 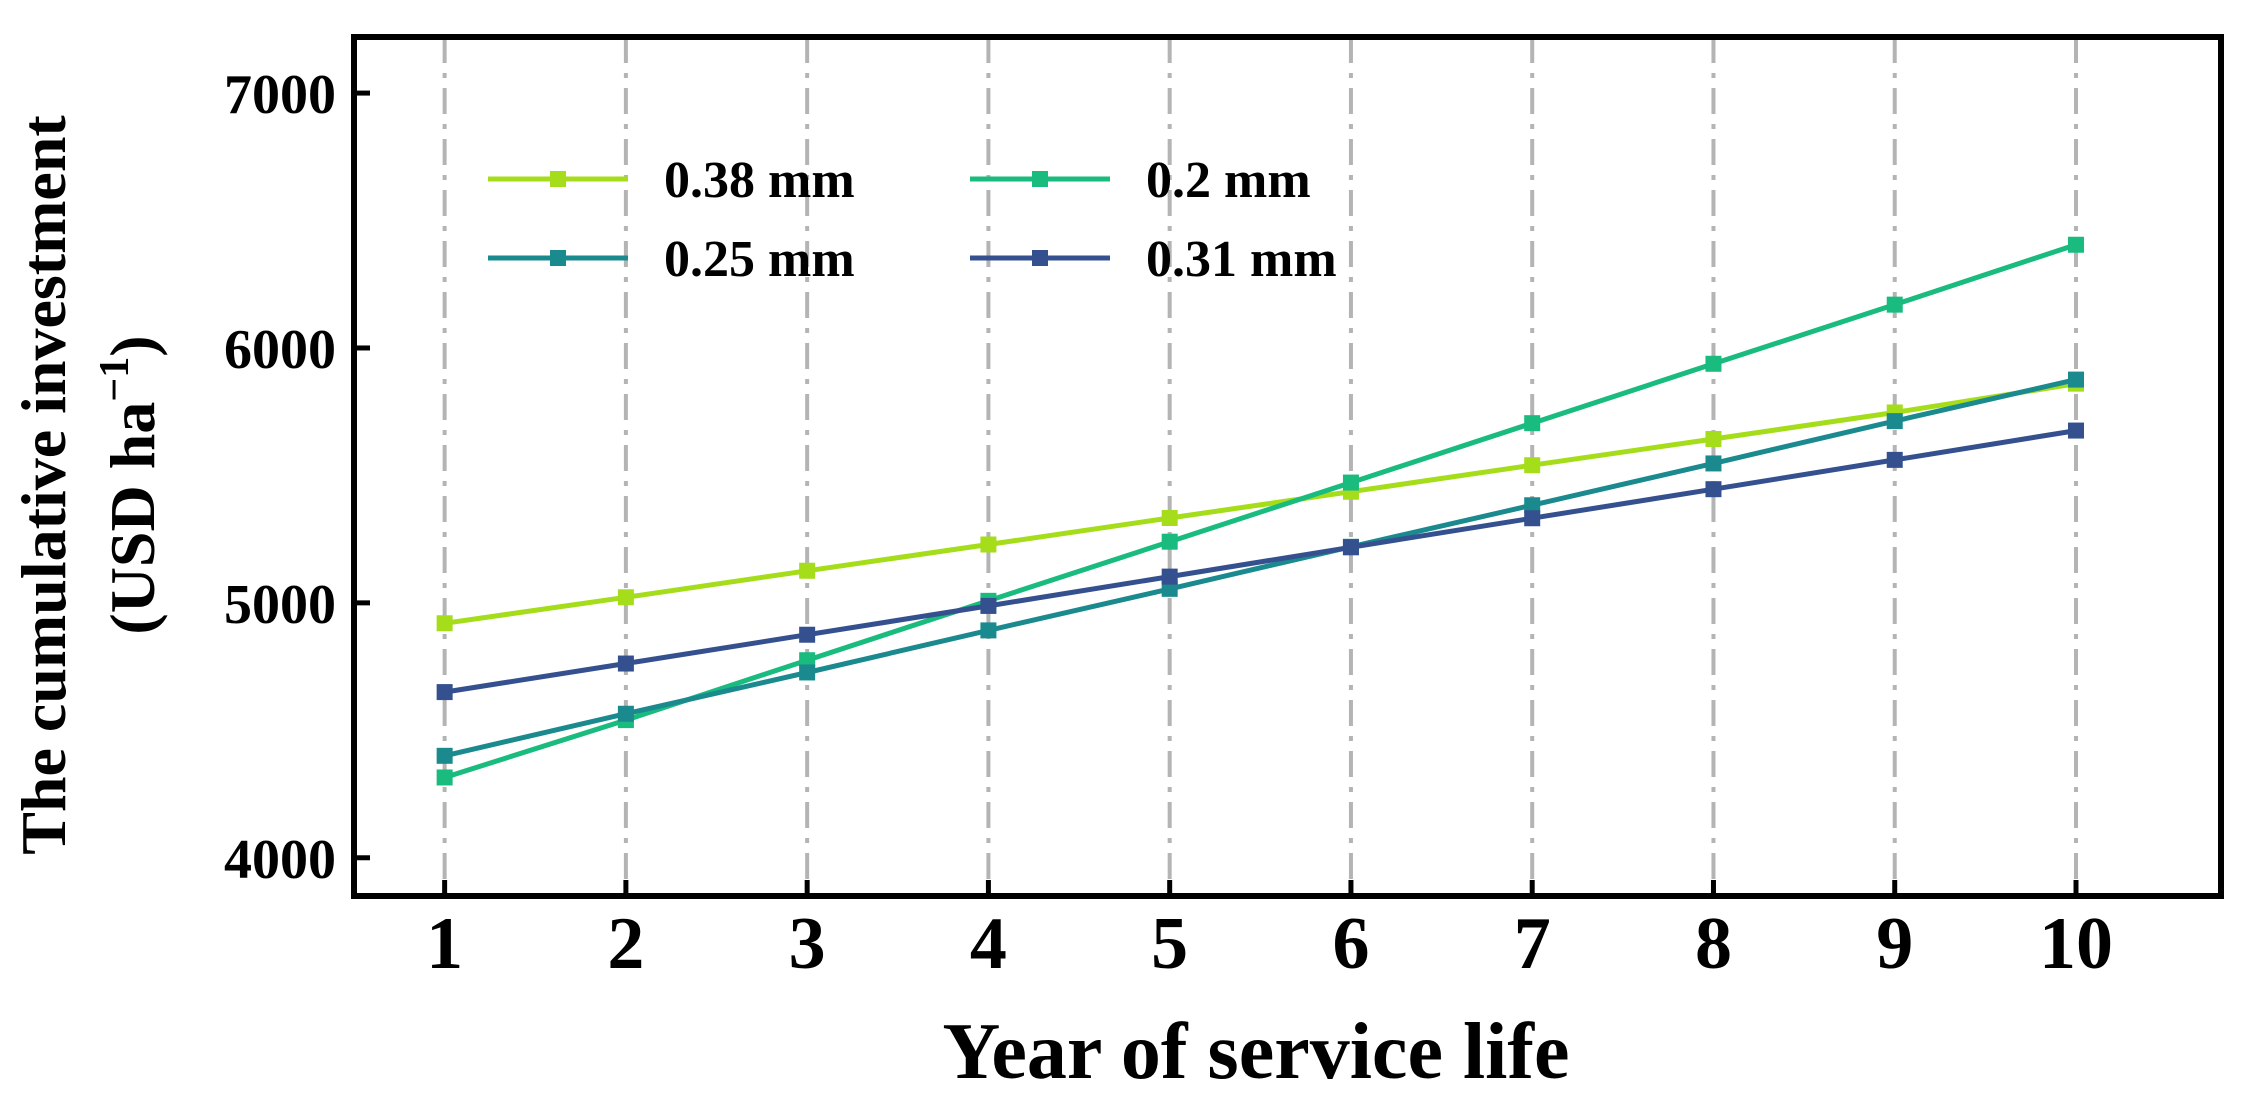 What do you see at coordinates (625, 944) in the screenshot?
I see `x-tick-label: 2` at bounding box center [625, 944].